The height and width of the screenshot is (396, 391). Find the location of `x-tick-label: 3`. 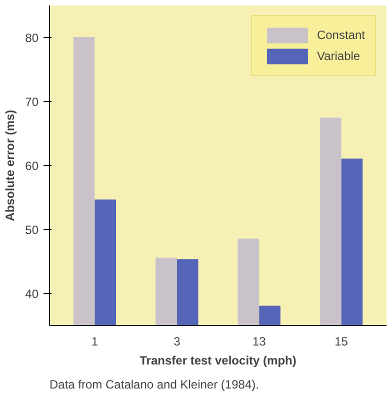

x-tick-label: 3 is located at coordinates (177, 341).